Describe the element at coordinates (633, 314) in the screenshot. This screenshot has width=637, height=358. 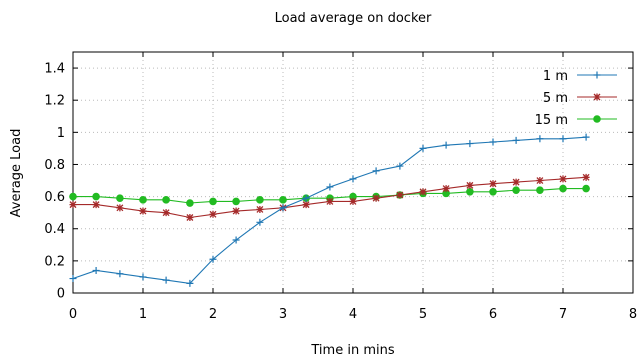
I see `x-tick-label: 8` at that location.